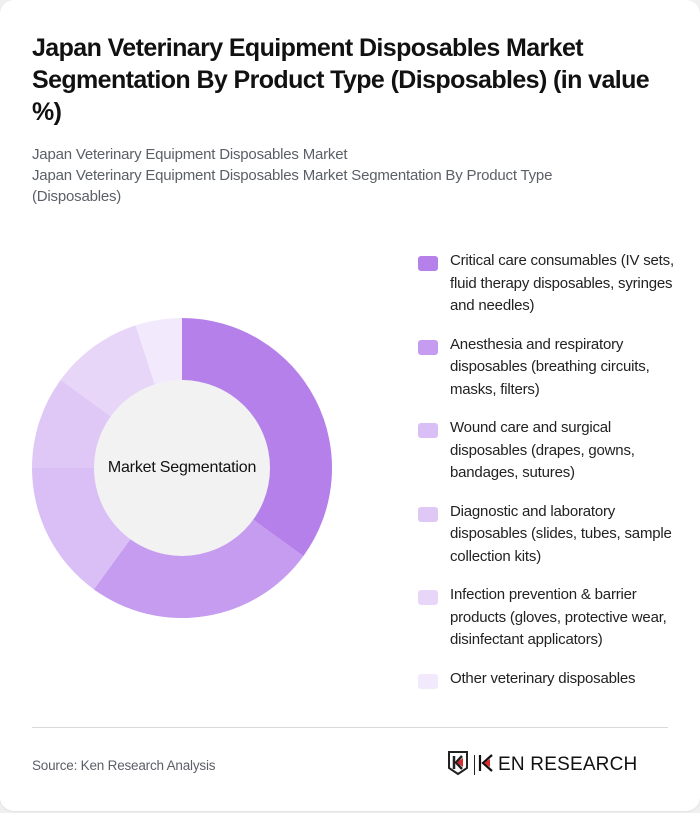 The width and height of the screenshot is (700, 813). I want to click on donut-center, so click(182, 468).